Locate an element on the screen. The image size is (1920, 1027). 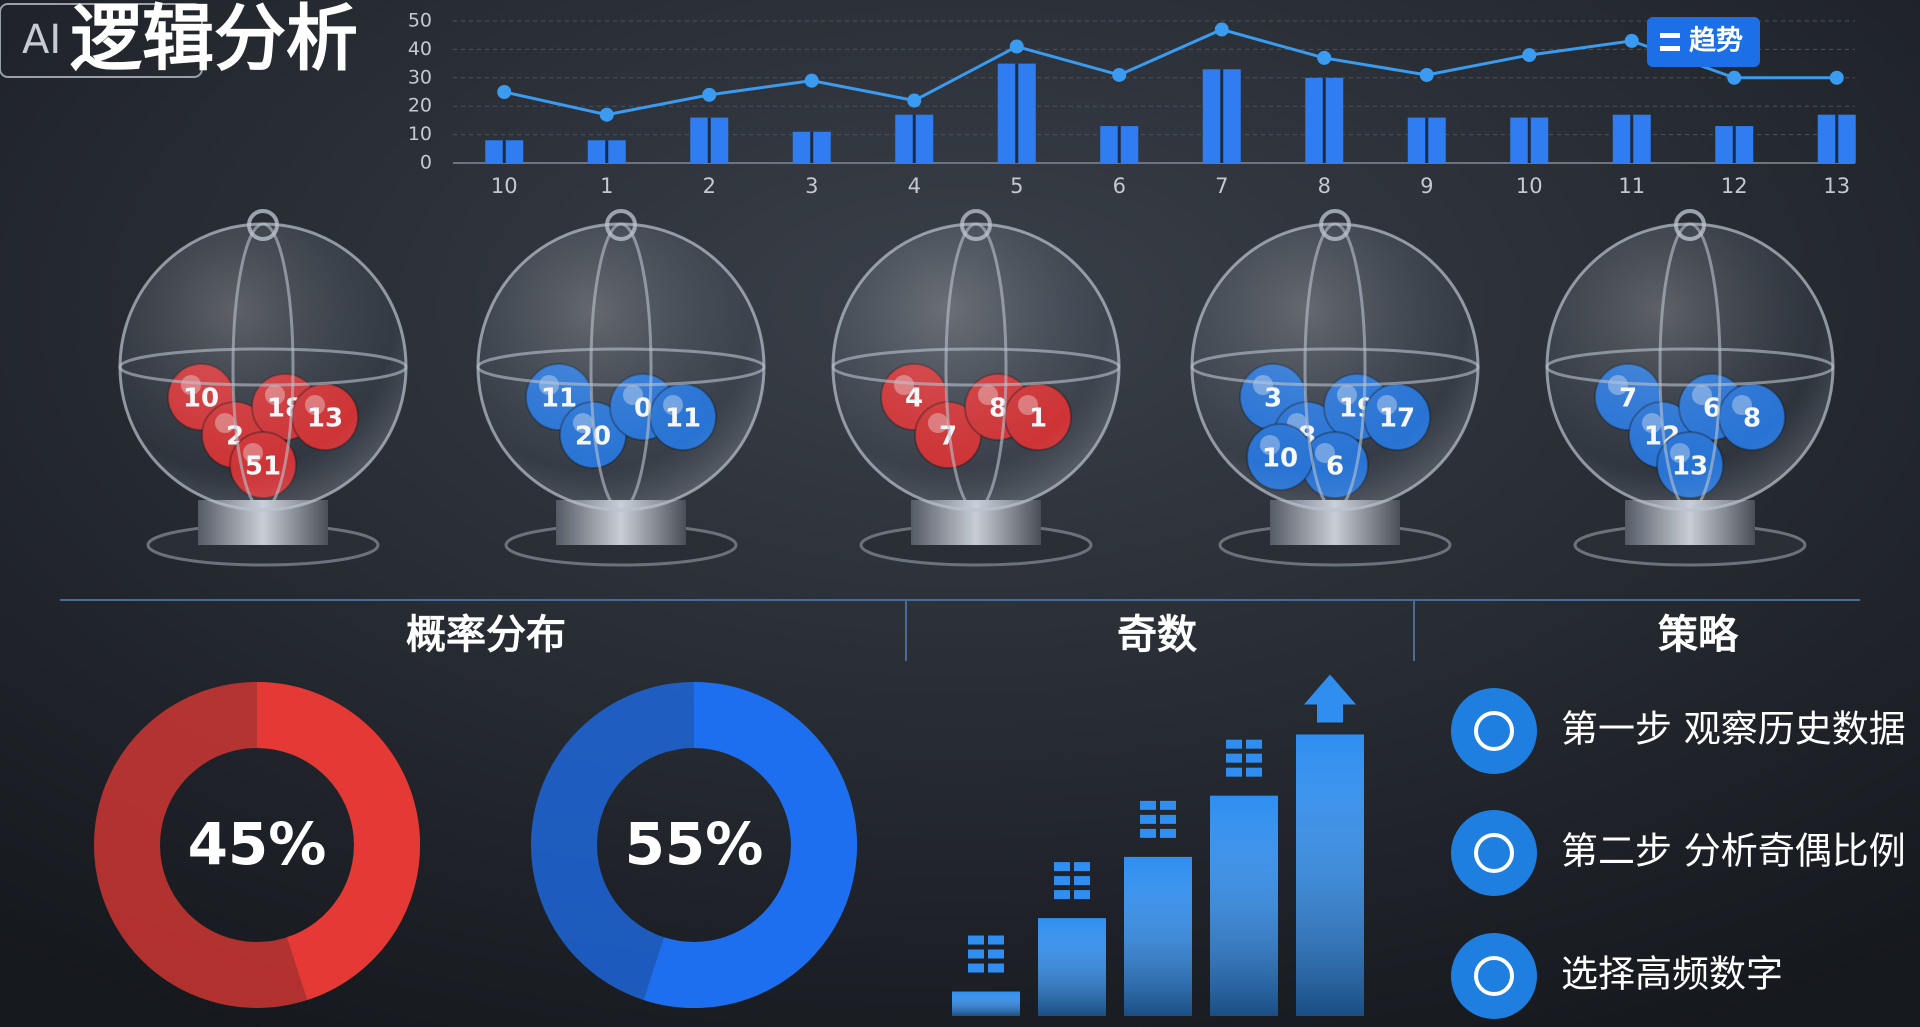
section-title: 奇数 is located at coordinates (1157, 635).